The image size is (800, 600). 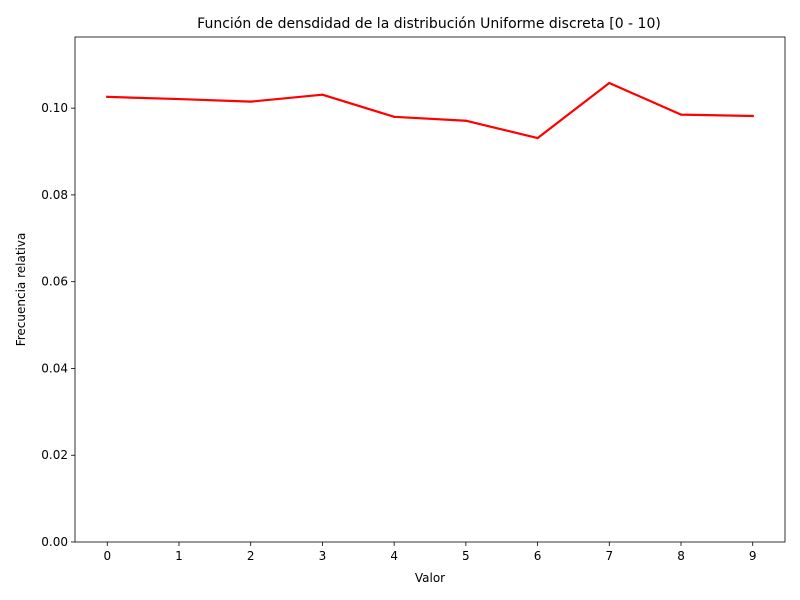 I want to click on y-tick-label: 0.10, so click(x=54, y=108).